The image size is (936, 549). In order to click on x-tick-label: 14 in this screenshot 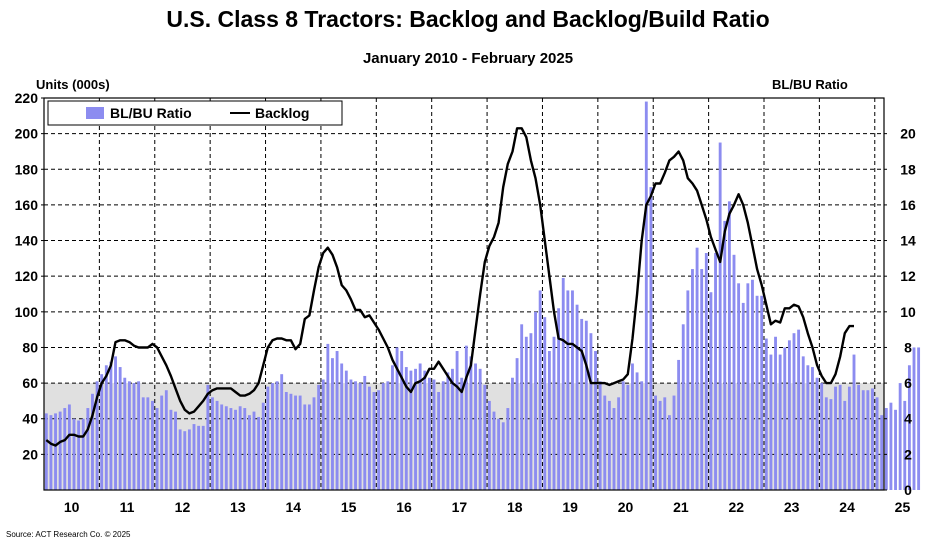, I will do `click(293, 507)`.